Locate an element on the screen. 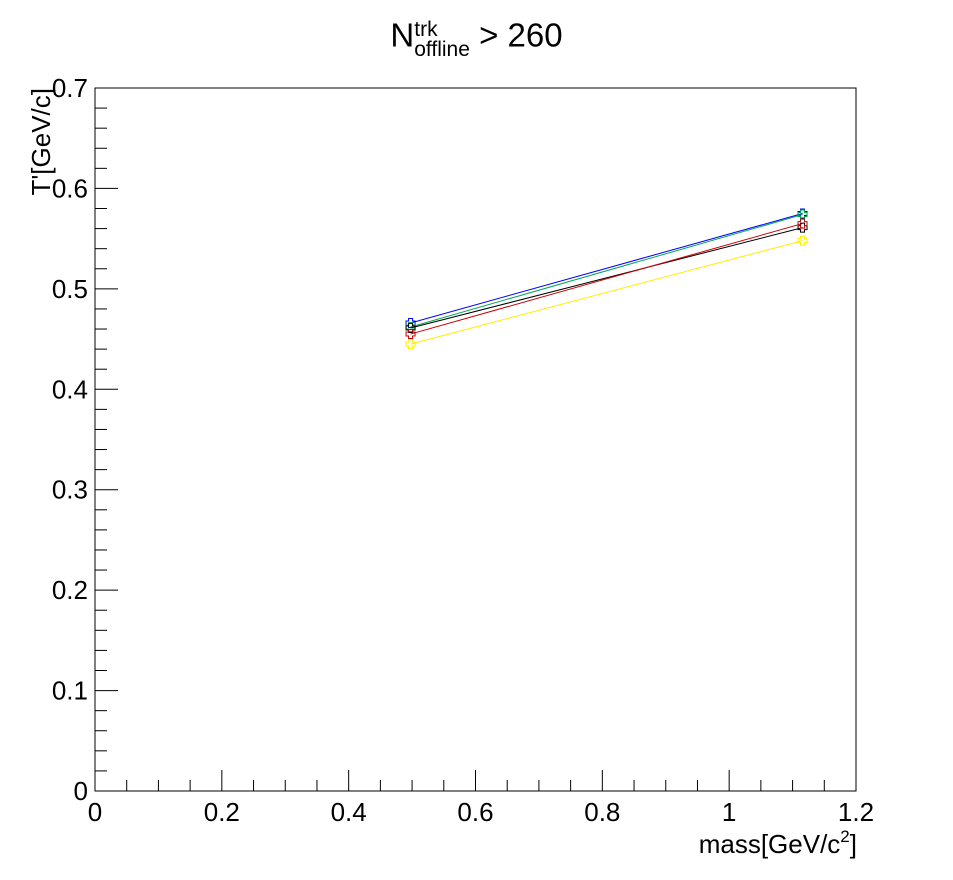 The image size is (953, 880). x-axis-label: mass[GeV/c2] is located at coordinates (778, 843).